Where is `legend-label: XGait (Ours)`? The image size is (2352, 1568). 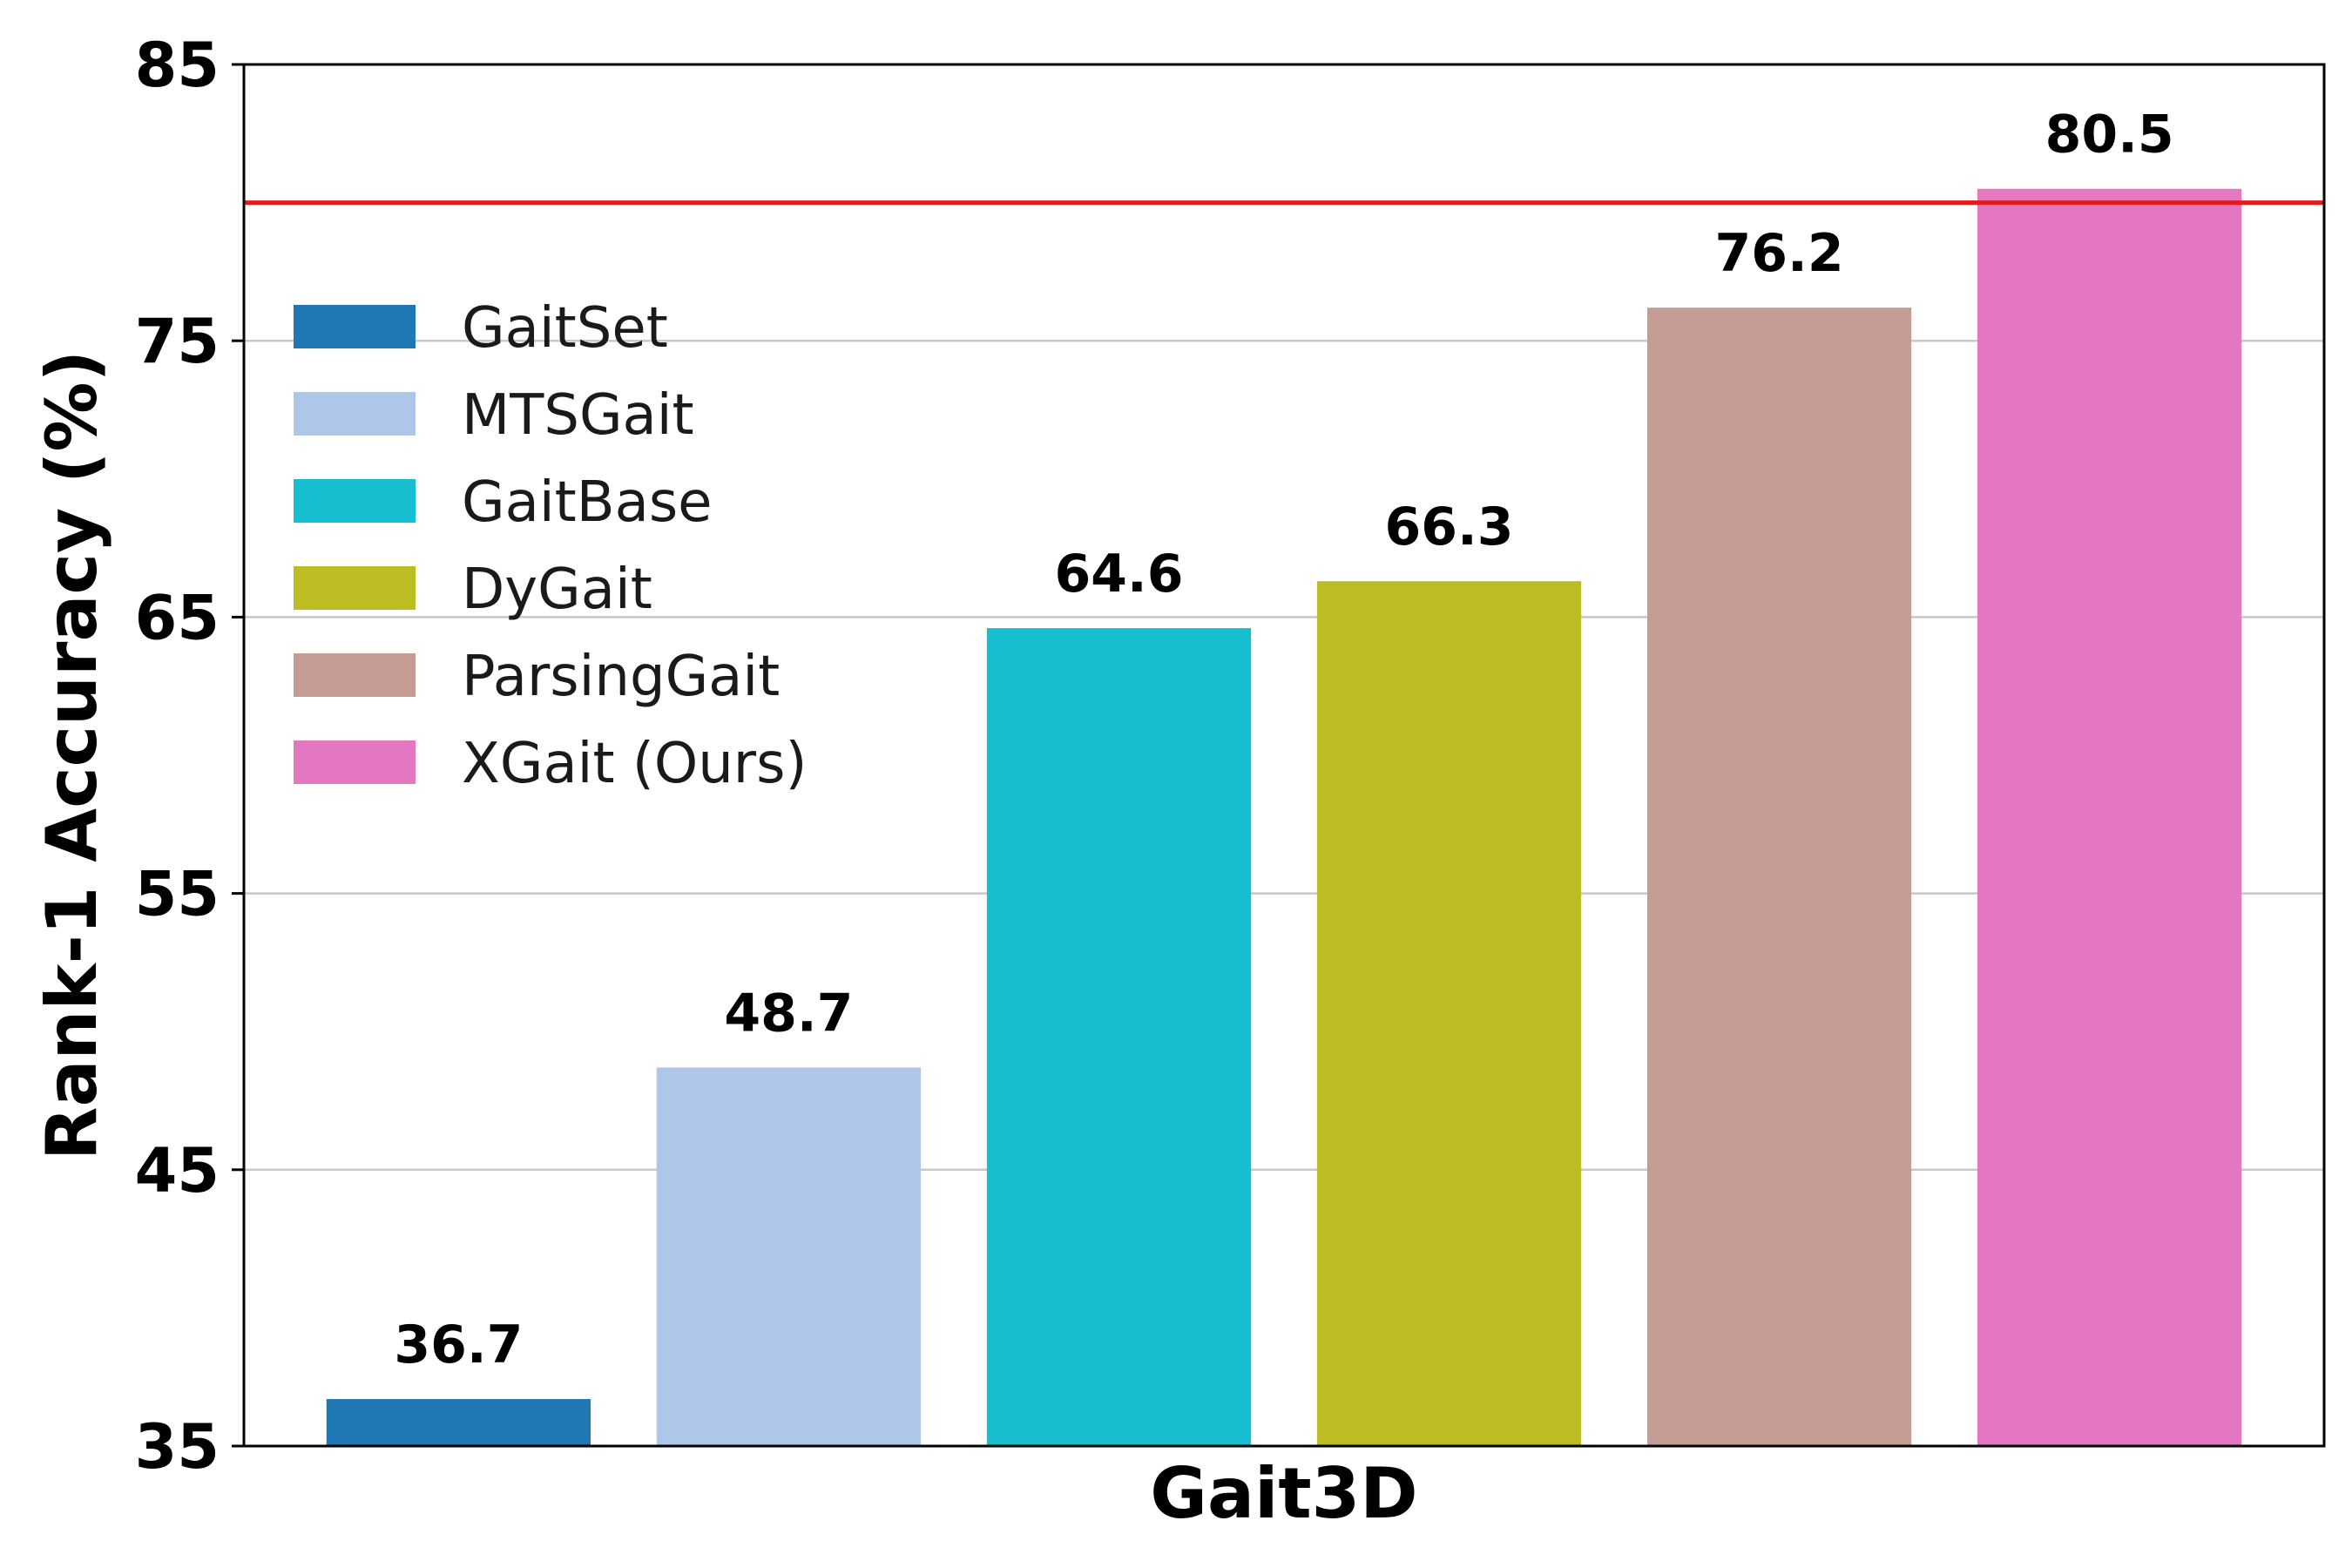 legend-label: XGait (Ours) is located at coordinates (634, 764).